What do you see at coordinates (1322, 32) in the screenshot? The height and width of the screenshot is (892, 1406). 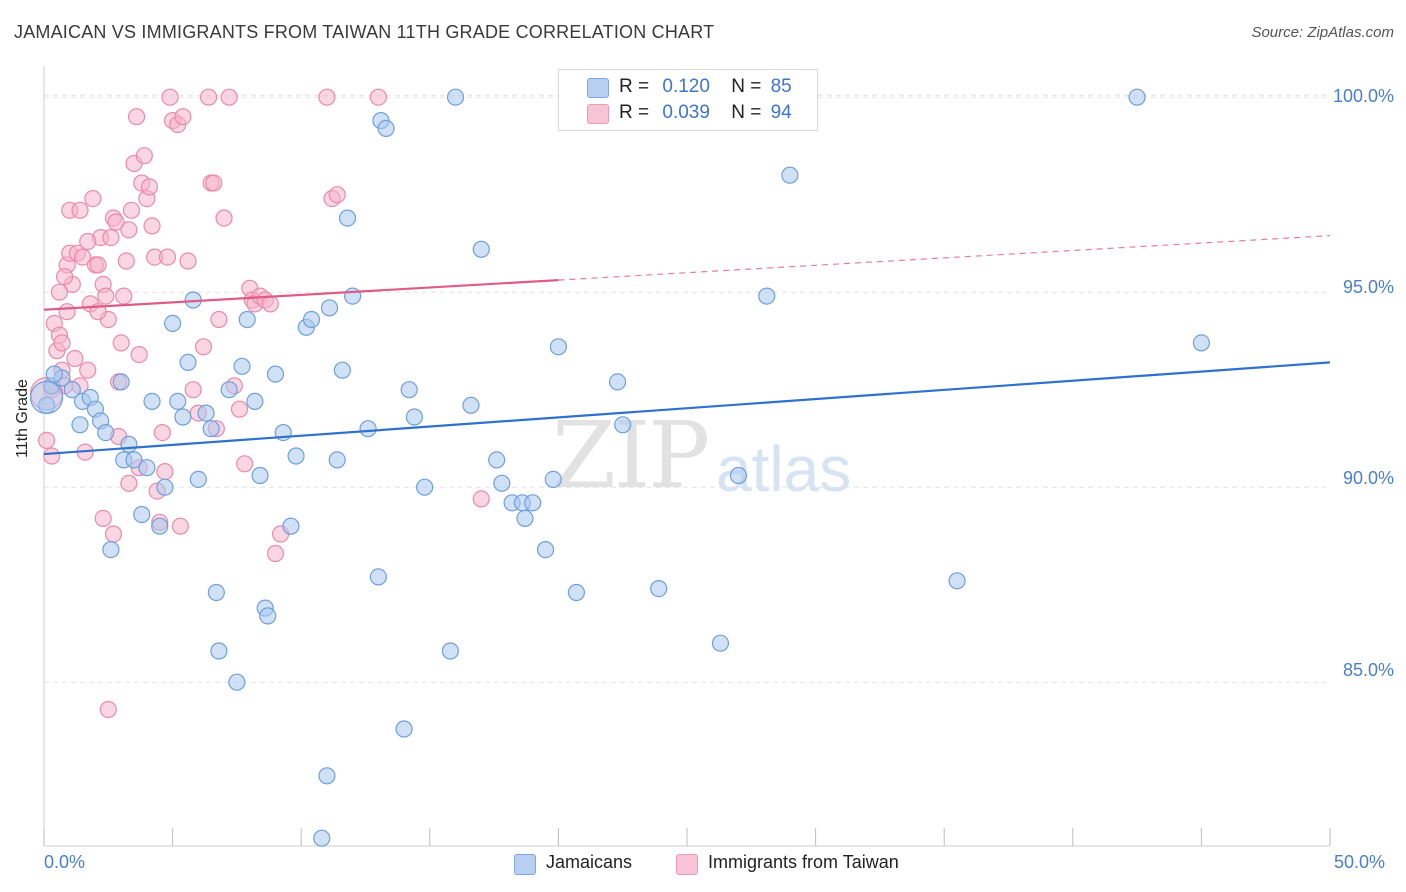 I see `source-label: Source: ZipAtlas.com` at bounding box center [1322, 32].